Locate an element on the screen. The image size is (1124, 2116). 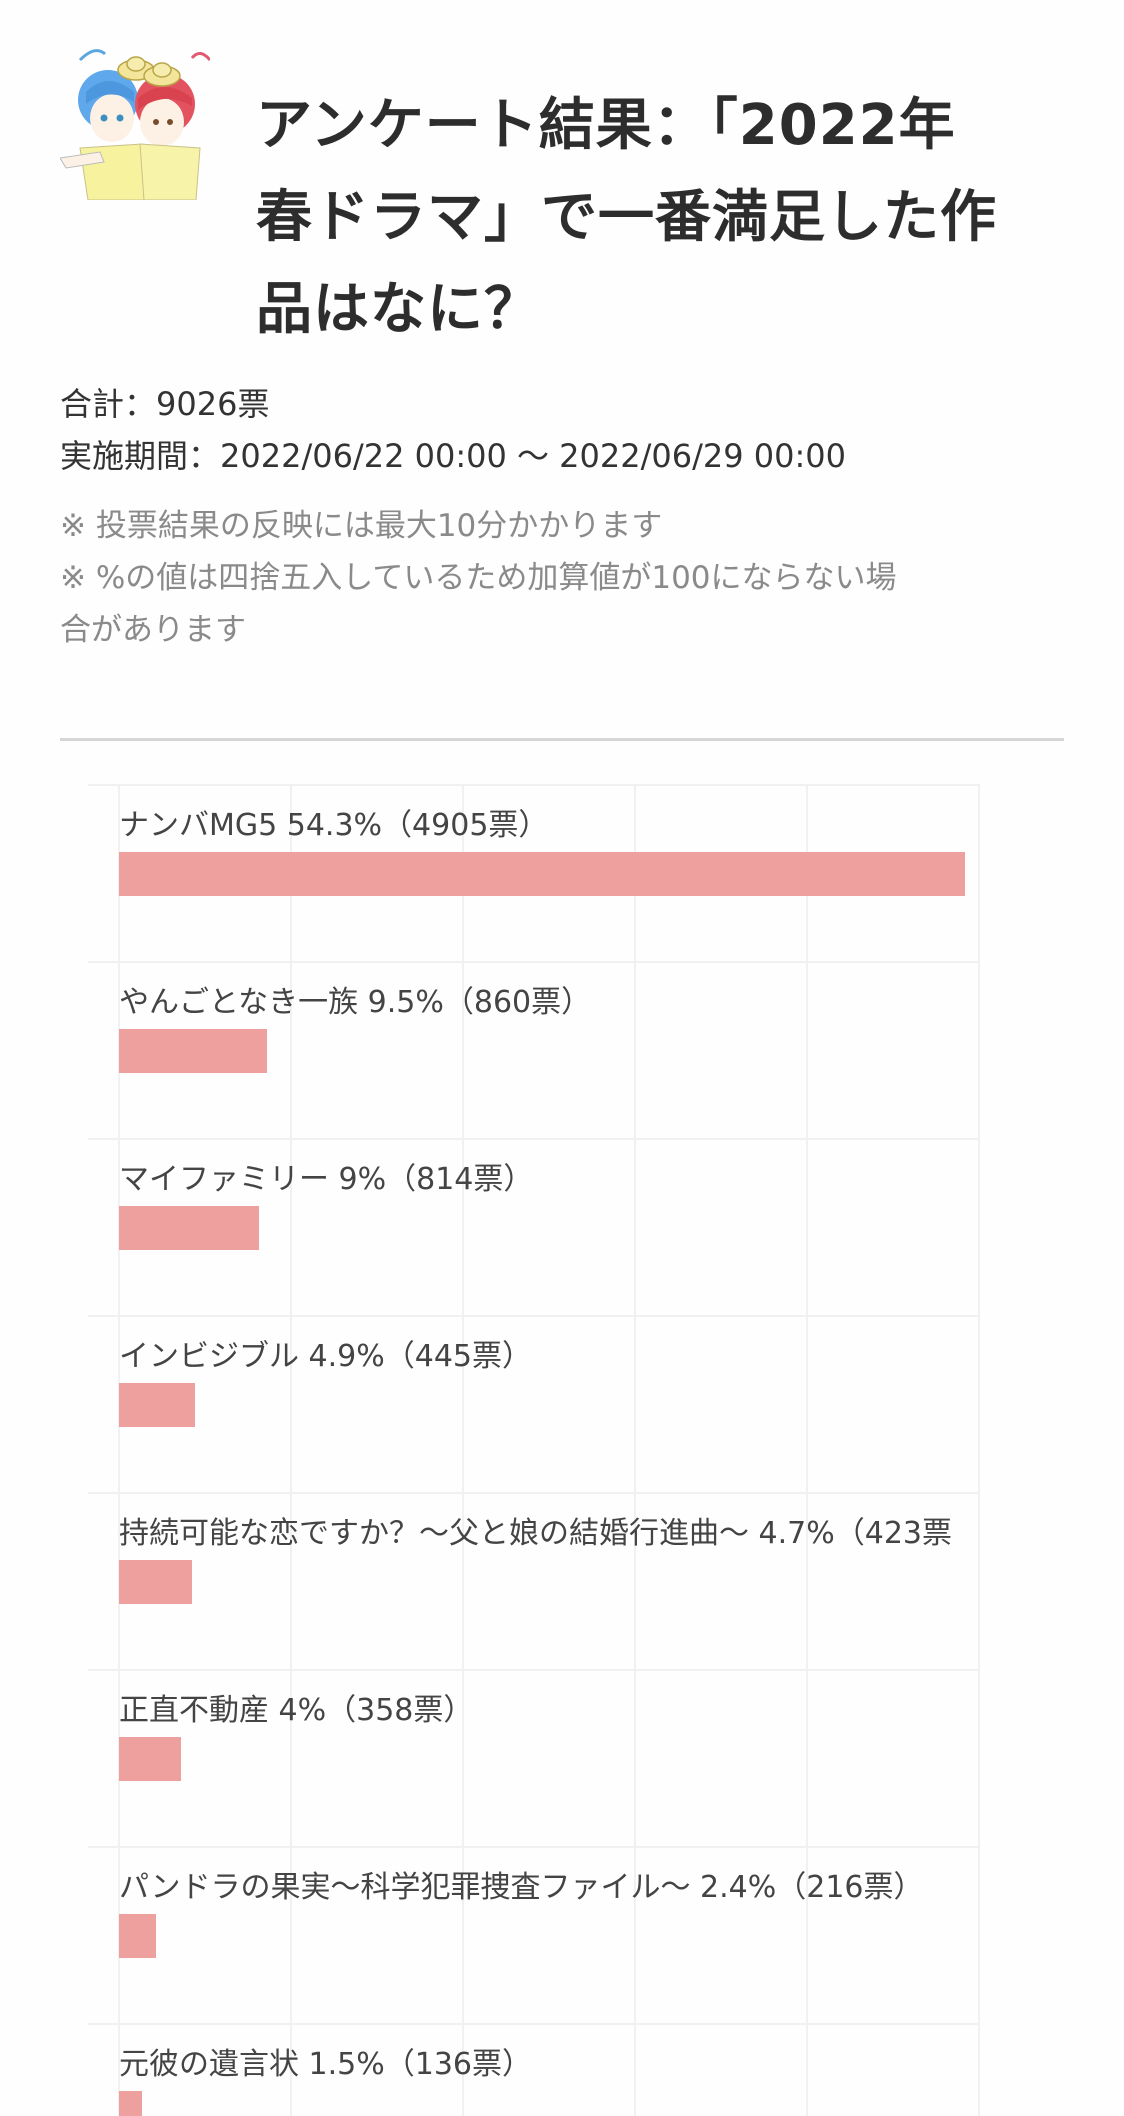
page-title: アンケート結果：「2022年 春ドラマ」で一番満足した作 品はなに？ is located at coordinates (656, 218).